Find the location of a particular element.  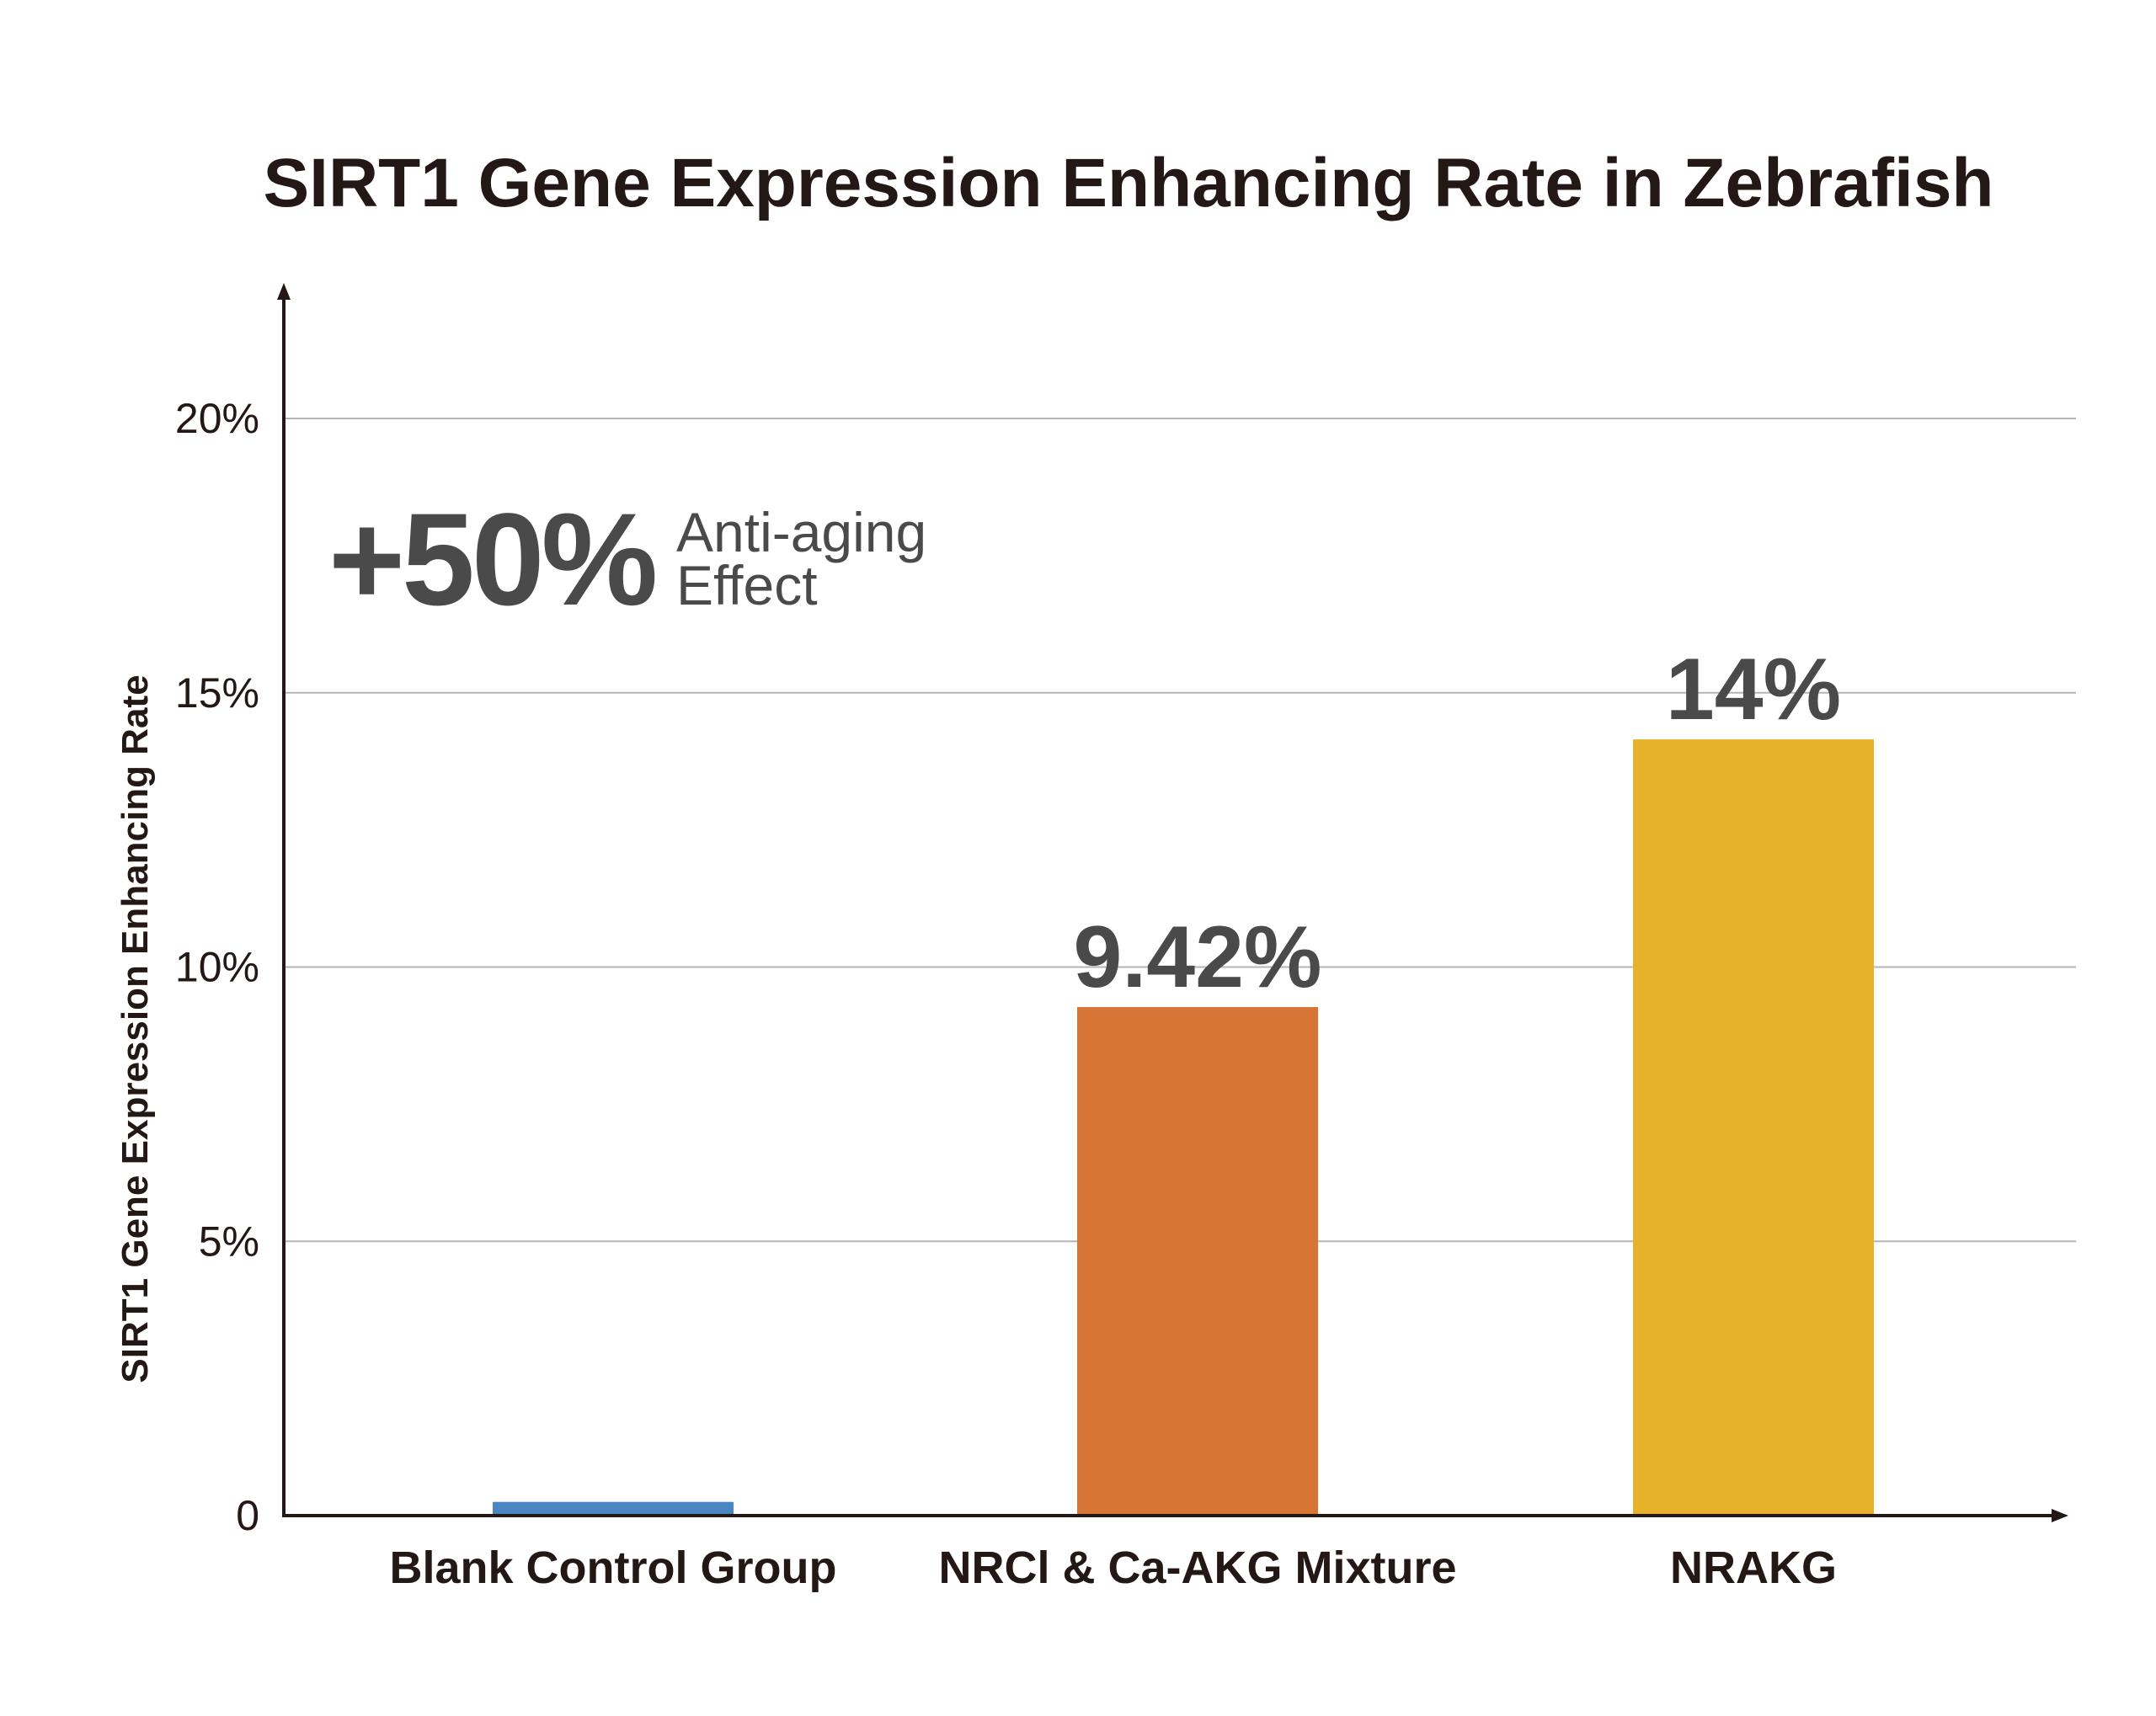

x-axis-arrow is located at coordinates (2060, 1515).